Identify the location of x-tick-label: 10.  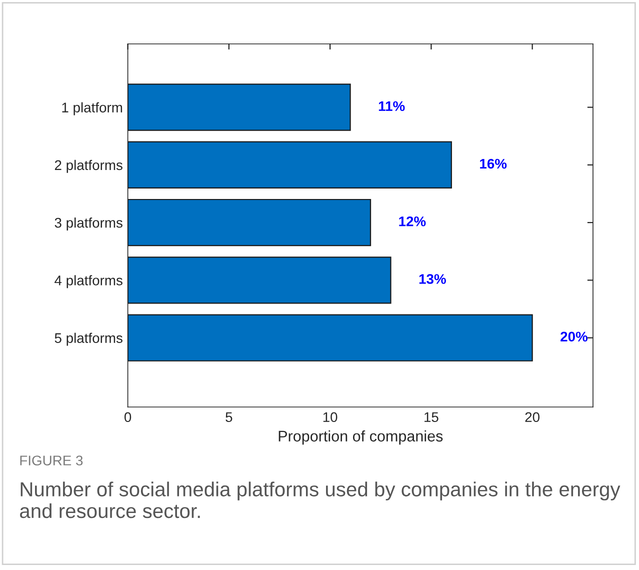
(330, 417).